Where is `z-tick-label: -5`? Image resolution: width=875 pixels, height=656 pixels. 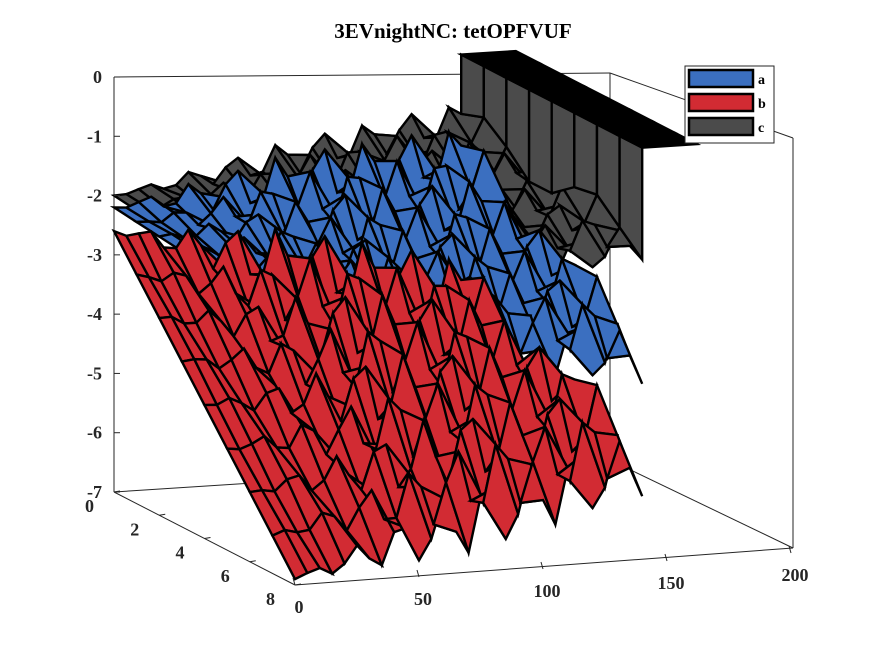
z-tick-label: -5 is located at coordinates (94, 373).